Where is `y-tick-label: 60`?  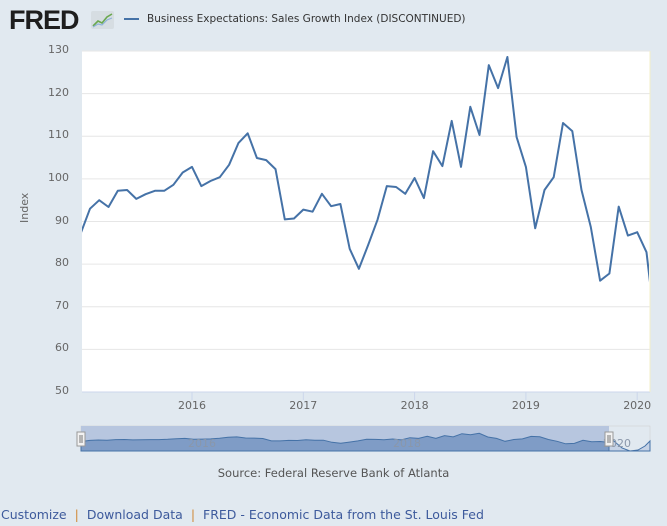 y-tick-label: 60 is located at coordinates (62, 348).